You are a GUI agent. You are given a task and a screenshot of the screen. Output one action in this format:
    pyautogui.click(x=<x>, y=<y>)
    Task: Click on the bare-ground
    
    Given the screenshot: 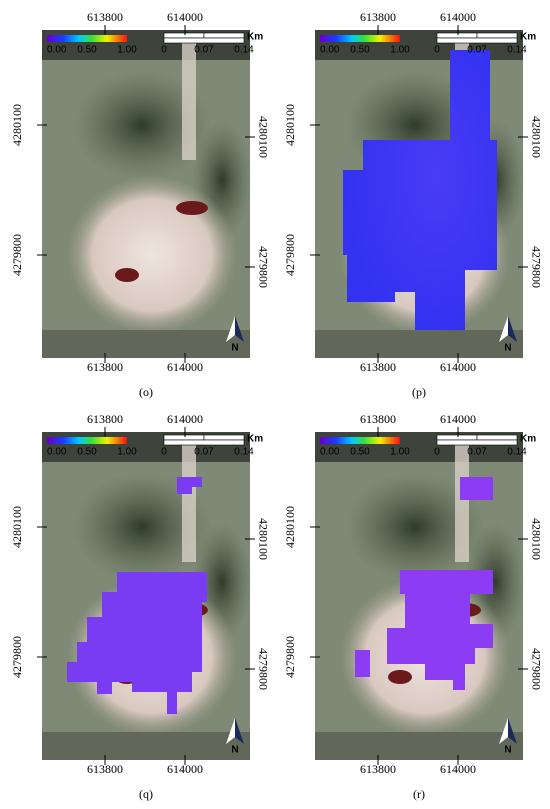 What is the action you would take?
    pyautogui.click(x=152, y=255)
    